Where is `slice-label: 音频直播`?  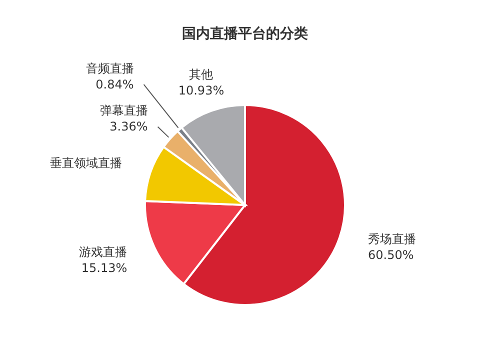 slice-label: 音频直播 is located at coordinates (110, 68).